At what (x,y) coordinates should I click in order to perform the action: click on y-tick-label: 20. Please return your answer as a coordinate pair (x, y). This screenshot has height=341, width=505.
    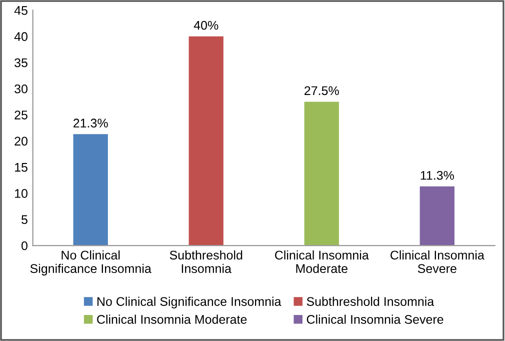
    Looking at the image, I should click on (21, 141).